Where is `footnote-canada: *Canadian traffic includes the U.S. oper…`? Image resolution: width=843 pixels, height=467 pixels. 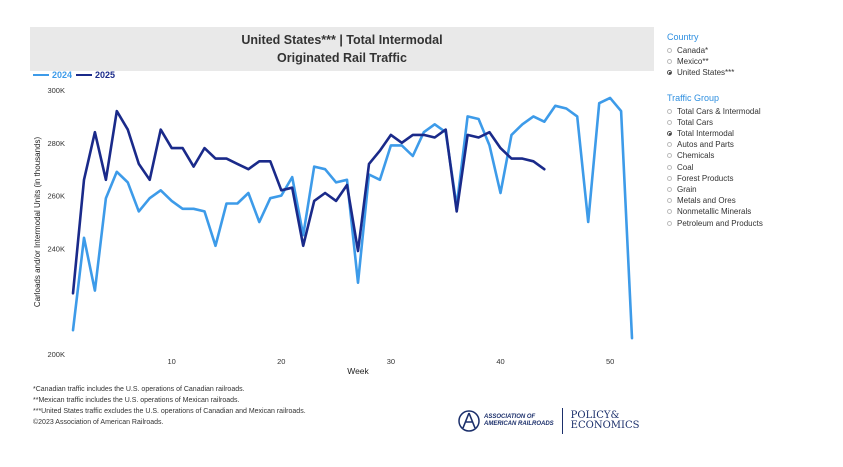
footnote-canada: *Canadian traffic includes the U.S. oper… is located at coordinates (139, 389).